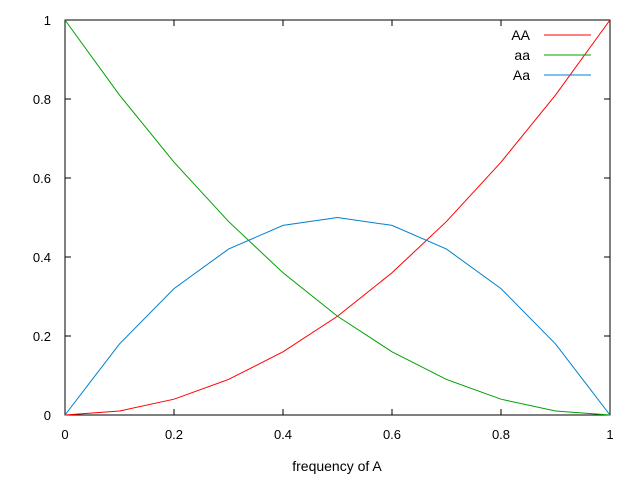  Describe the element at coordinates (174, 434) in the screenshot. I see `x-tick-label: 0.2` at that location.